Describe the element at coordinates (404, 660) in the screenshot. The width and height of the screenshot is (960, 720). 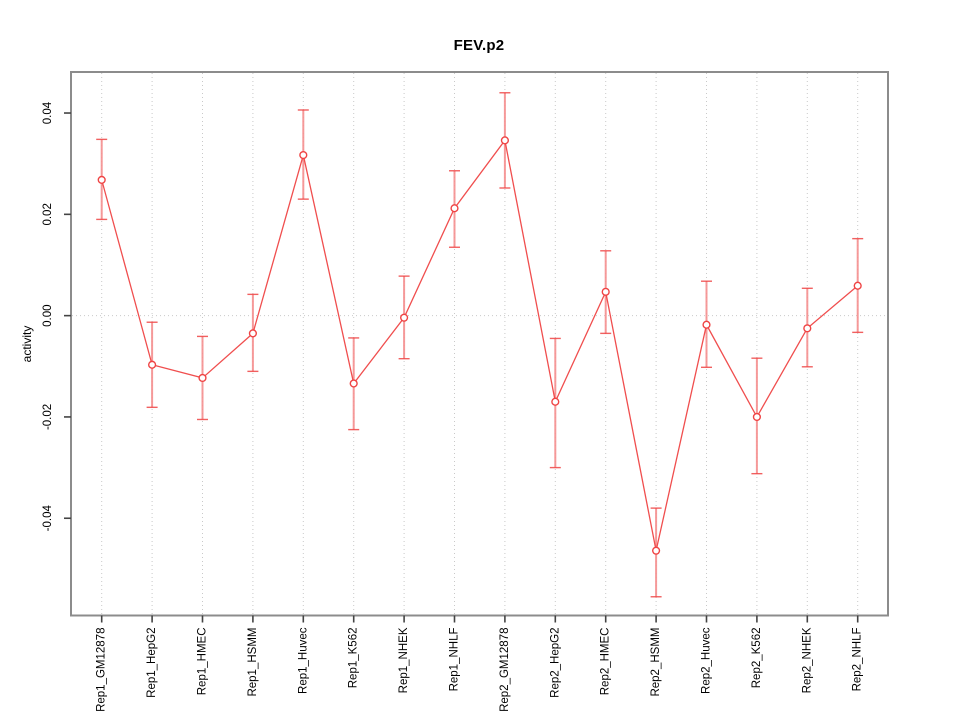
I see `x-tick-label: Rep1_NHEK` at that location.